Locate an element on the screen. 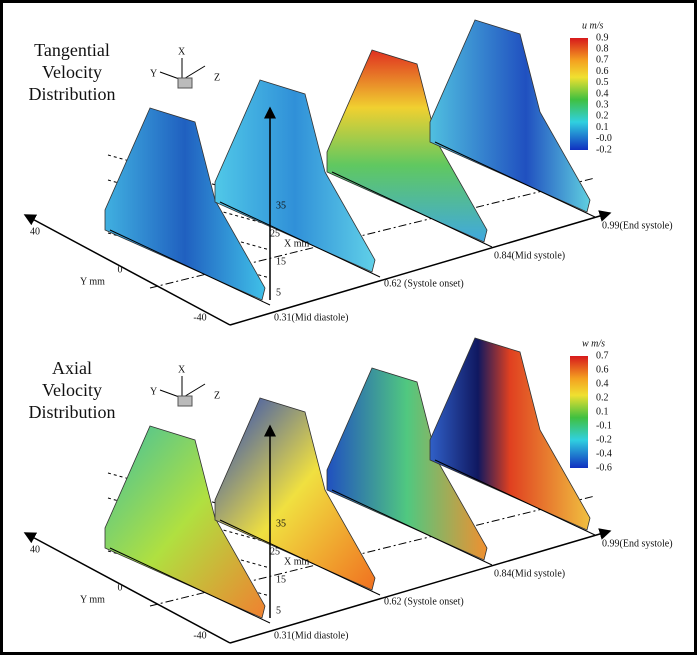  colorbar-label: u m/s is located at coordinates (593, 25).